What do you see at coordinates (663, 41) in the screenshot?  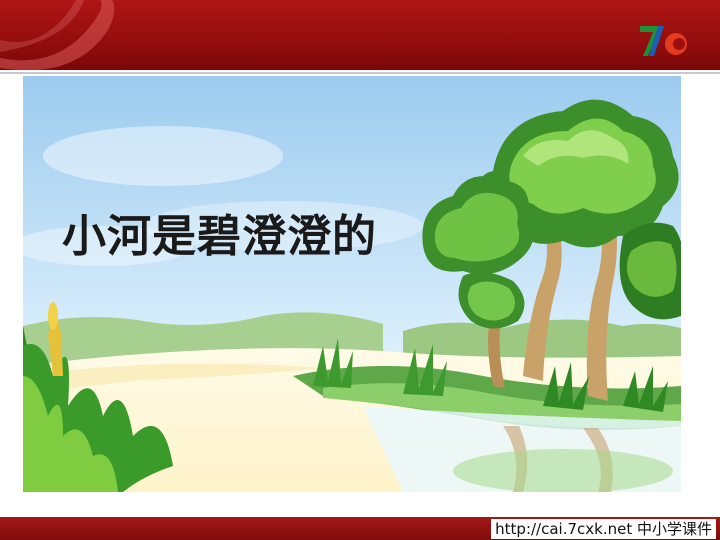 I see `7c-logo-icon` at bounding box center [663, 41].